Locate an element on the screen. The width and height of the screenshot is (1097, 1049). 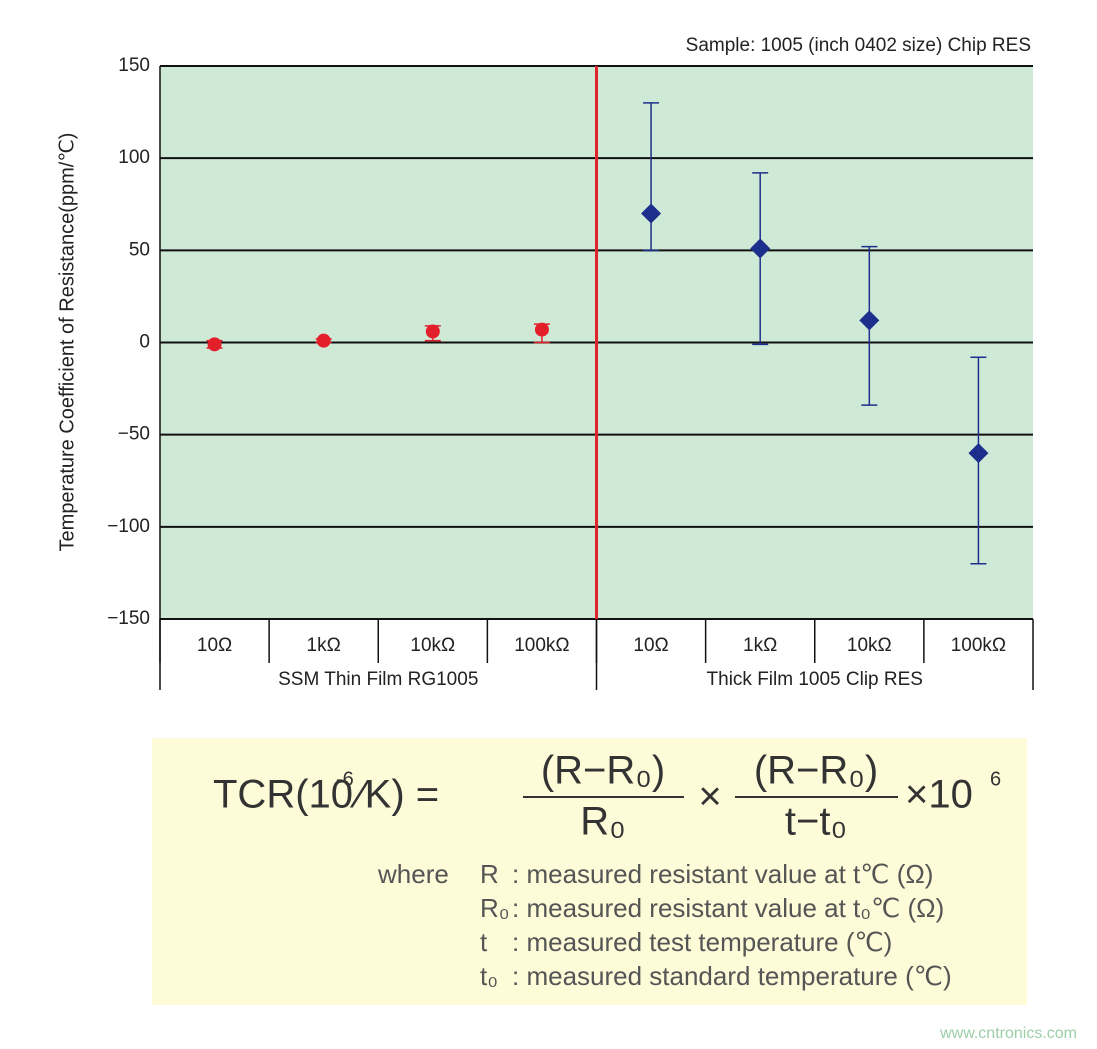
y-tick-label: 150 is located at coordinates (134, 65).